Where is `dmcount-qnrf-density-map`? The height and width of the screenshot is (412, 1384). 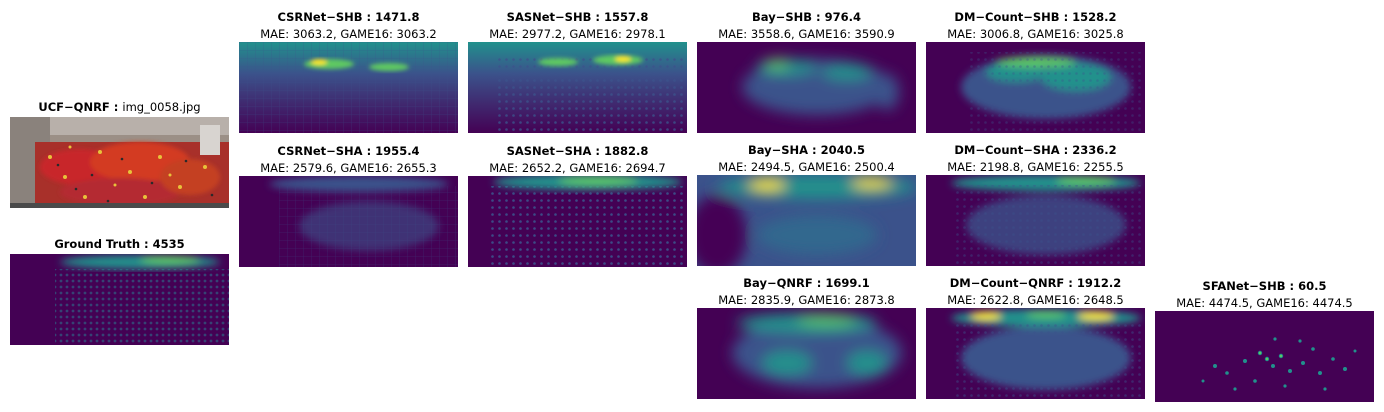 dmcount-qnrf-density-map is located at coordinates (1035, 353).